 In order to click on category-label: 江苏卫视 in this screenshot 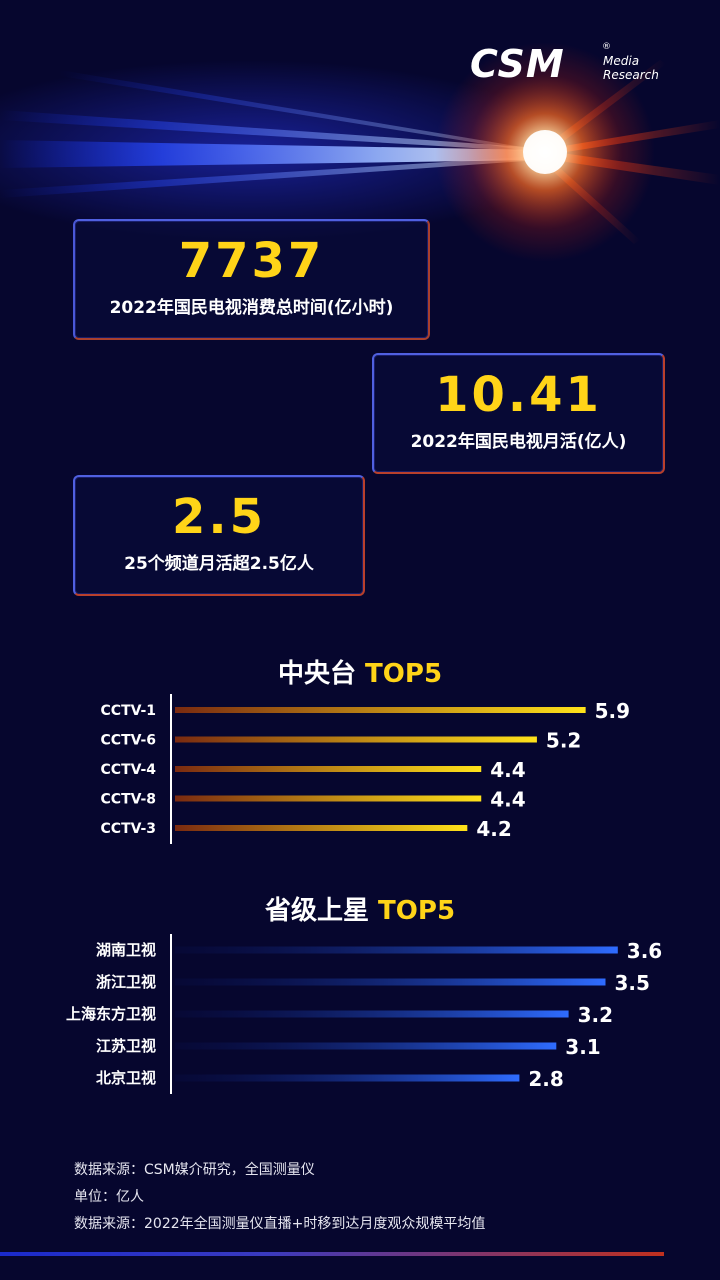, I will do `click(126, 1046)`.